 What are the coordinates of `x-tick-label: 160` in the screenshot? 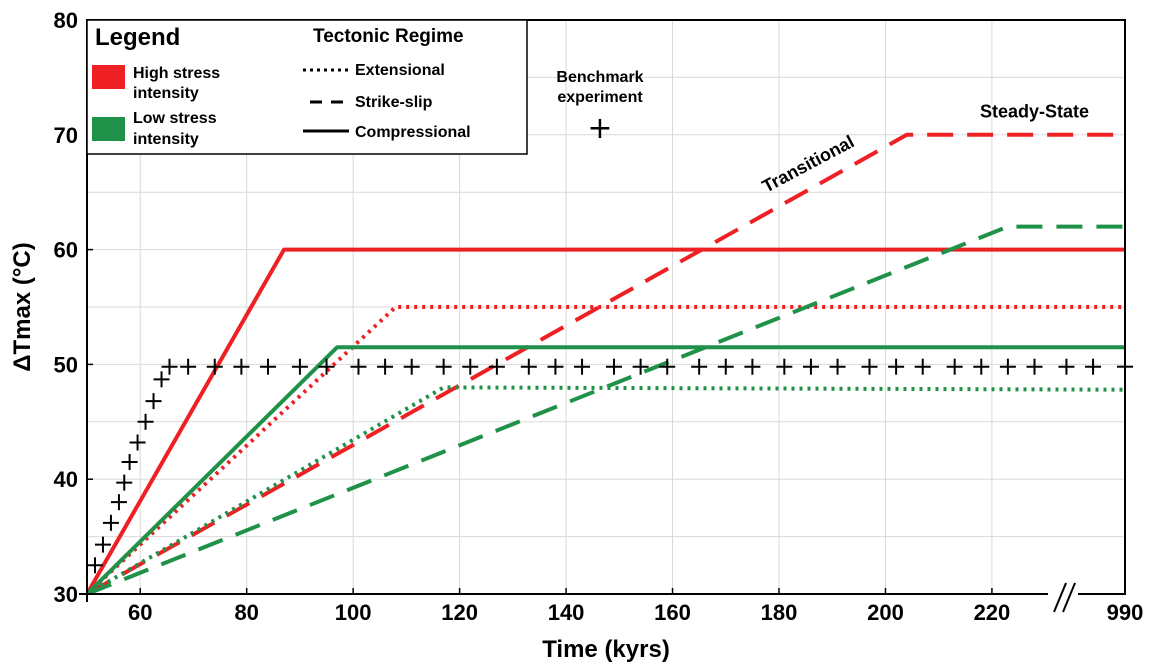 It's located at (672, 612).